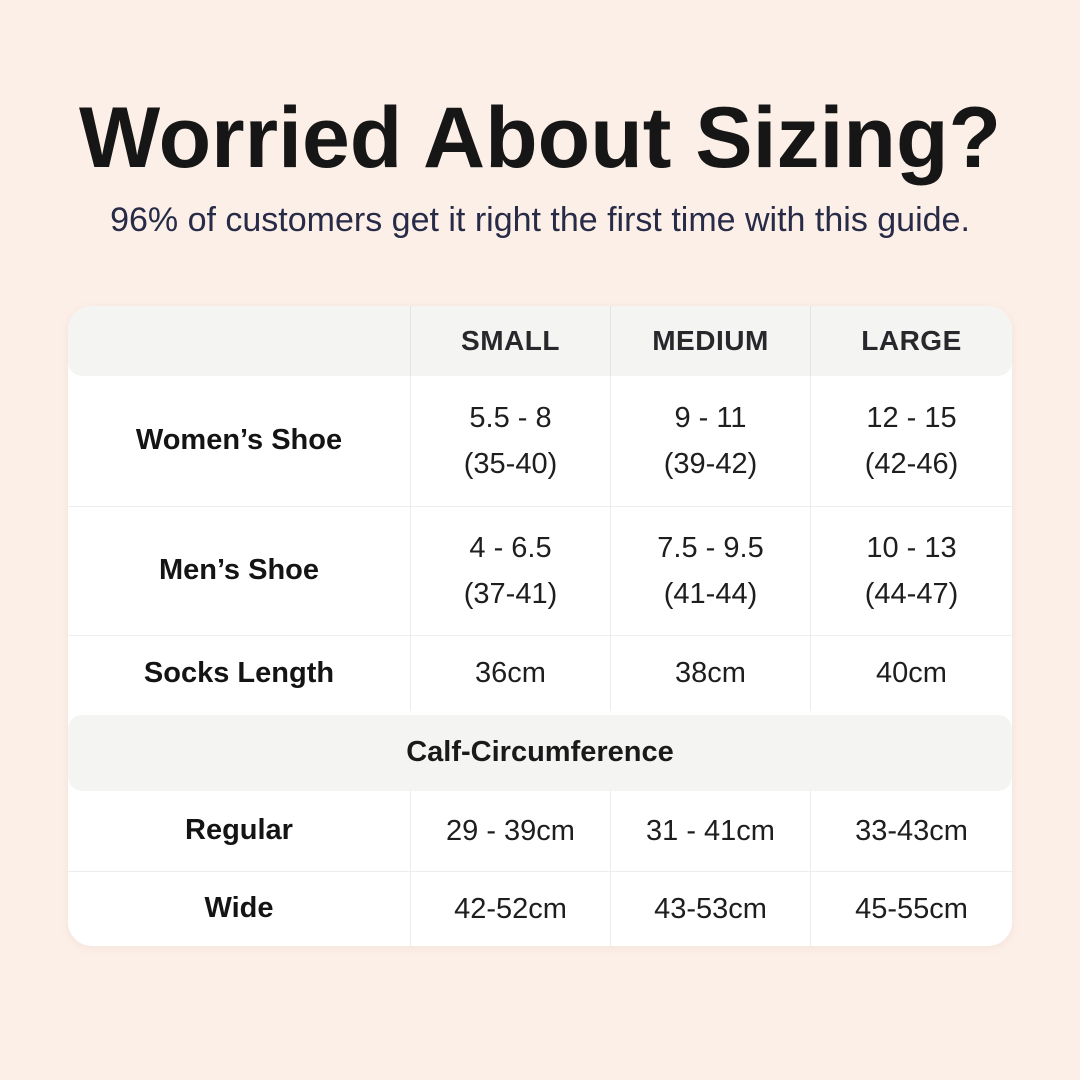 The height and width of the screenshot is (1080, 1080). Describe the element at coordinates (710, 417) in the screenshot. I see `value-line-1: 9 - 11` at that location.